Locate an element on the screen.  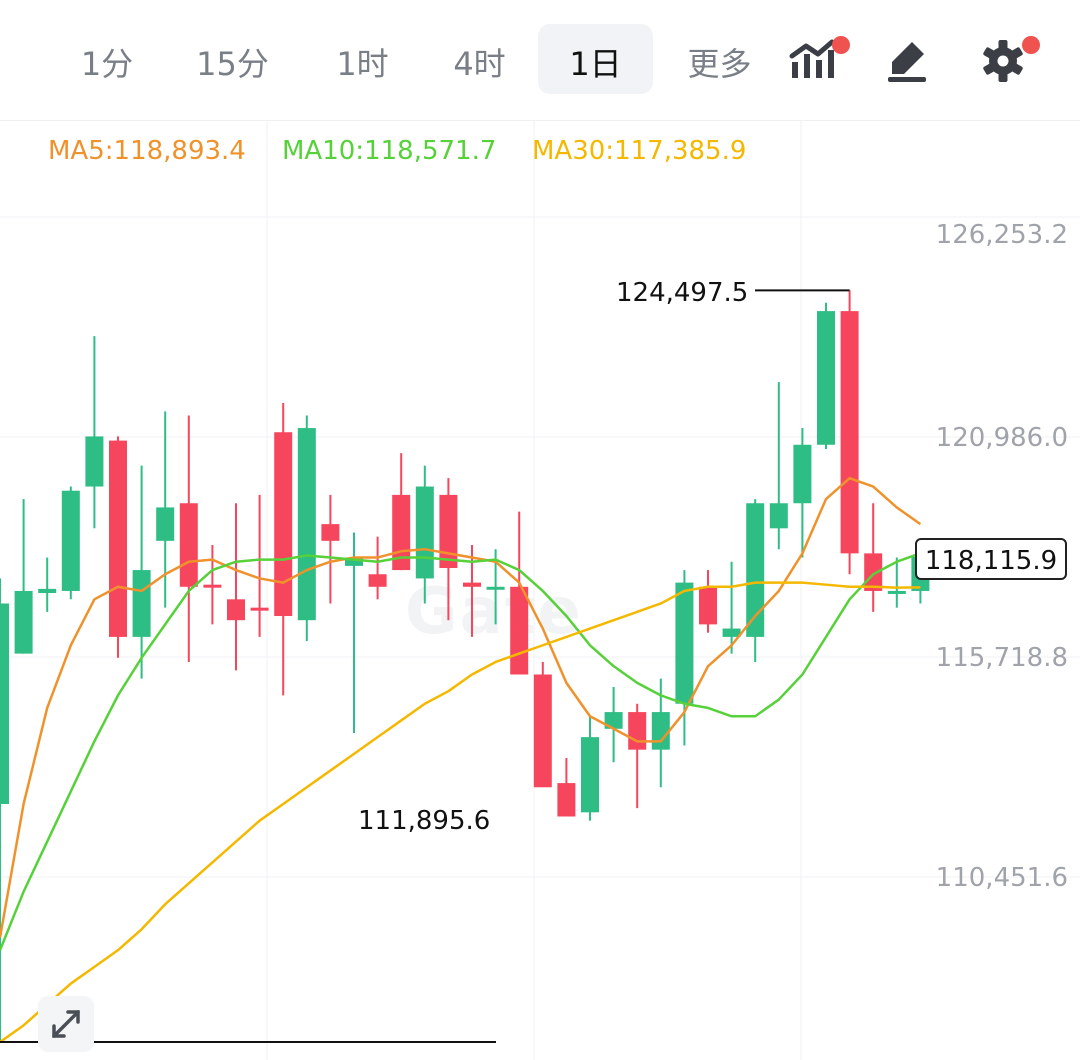
expand-icon is located at coordinates (66, 1024).